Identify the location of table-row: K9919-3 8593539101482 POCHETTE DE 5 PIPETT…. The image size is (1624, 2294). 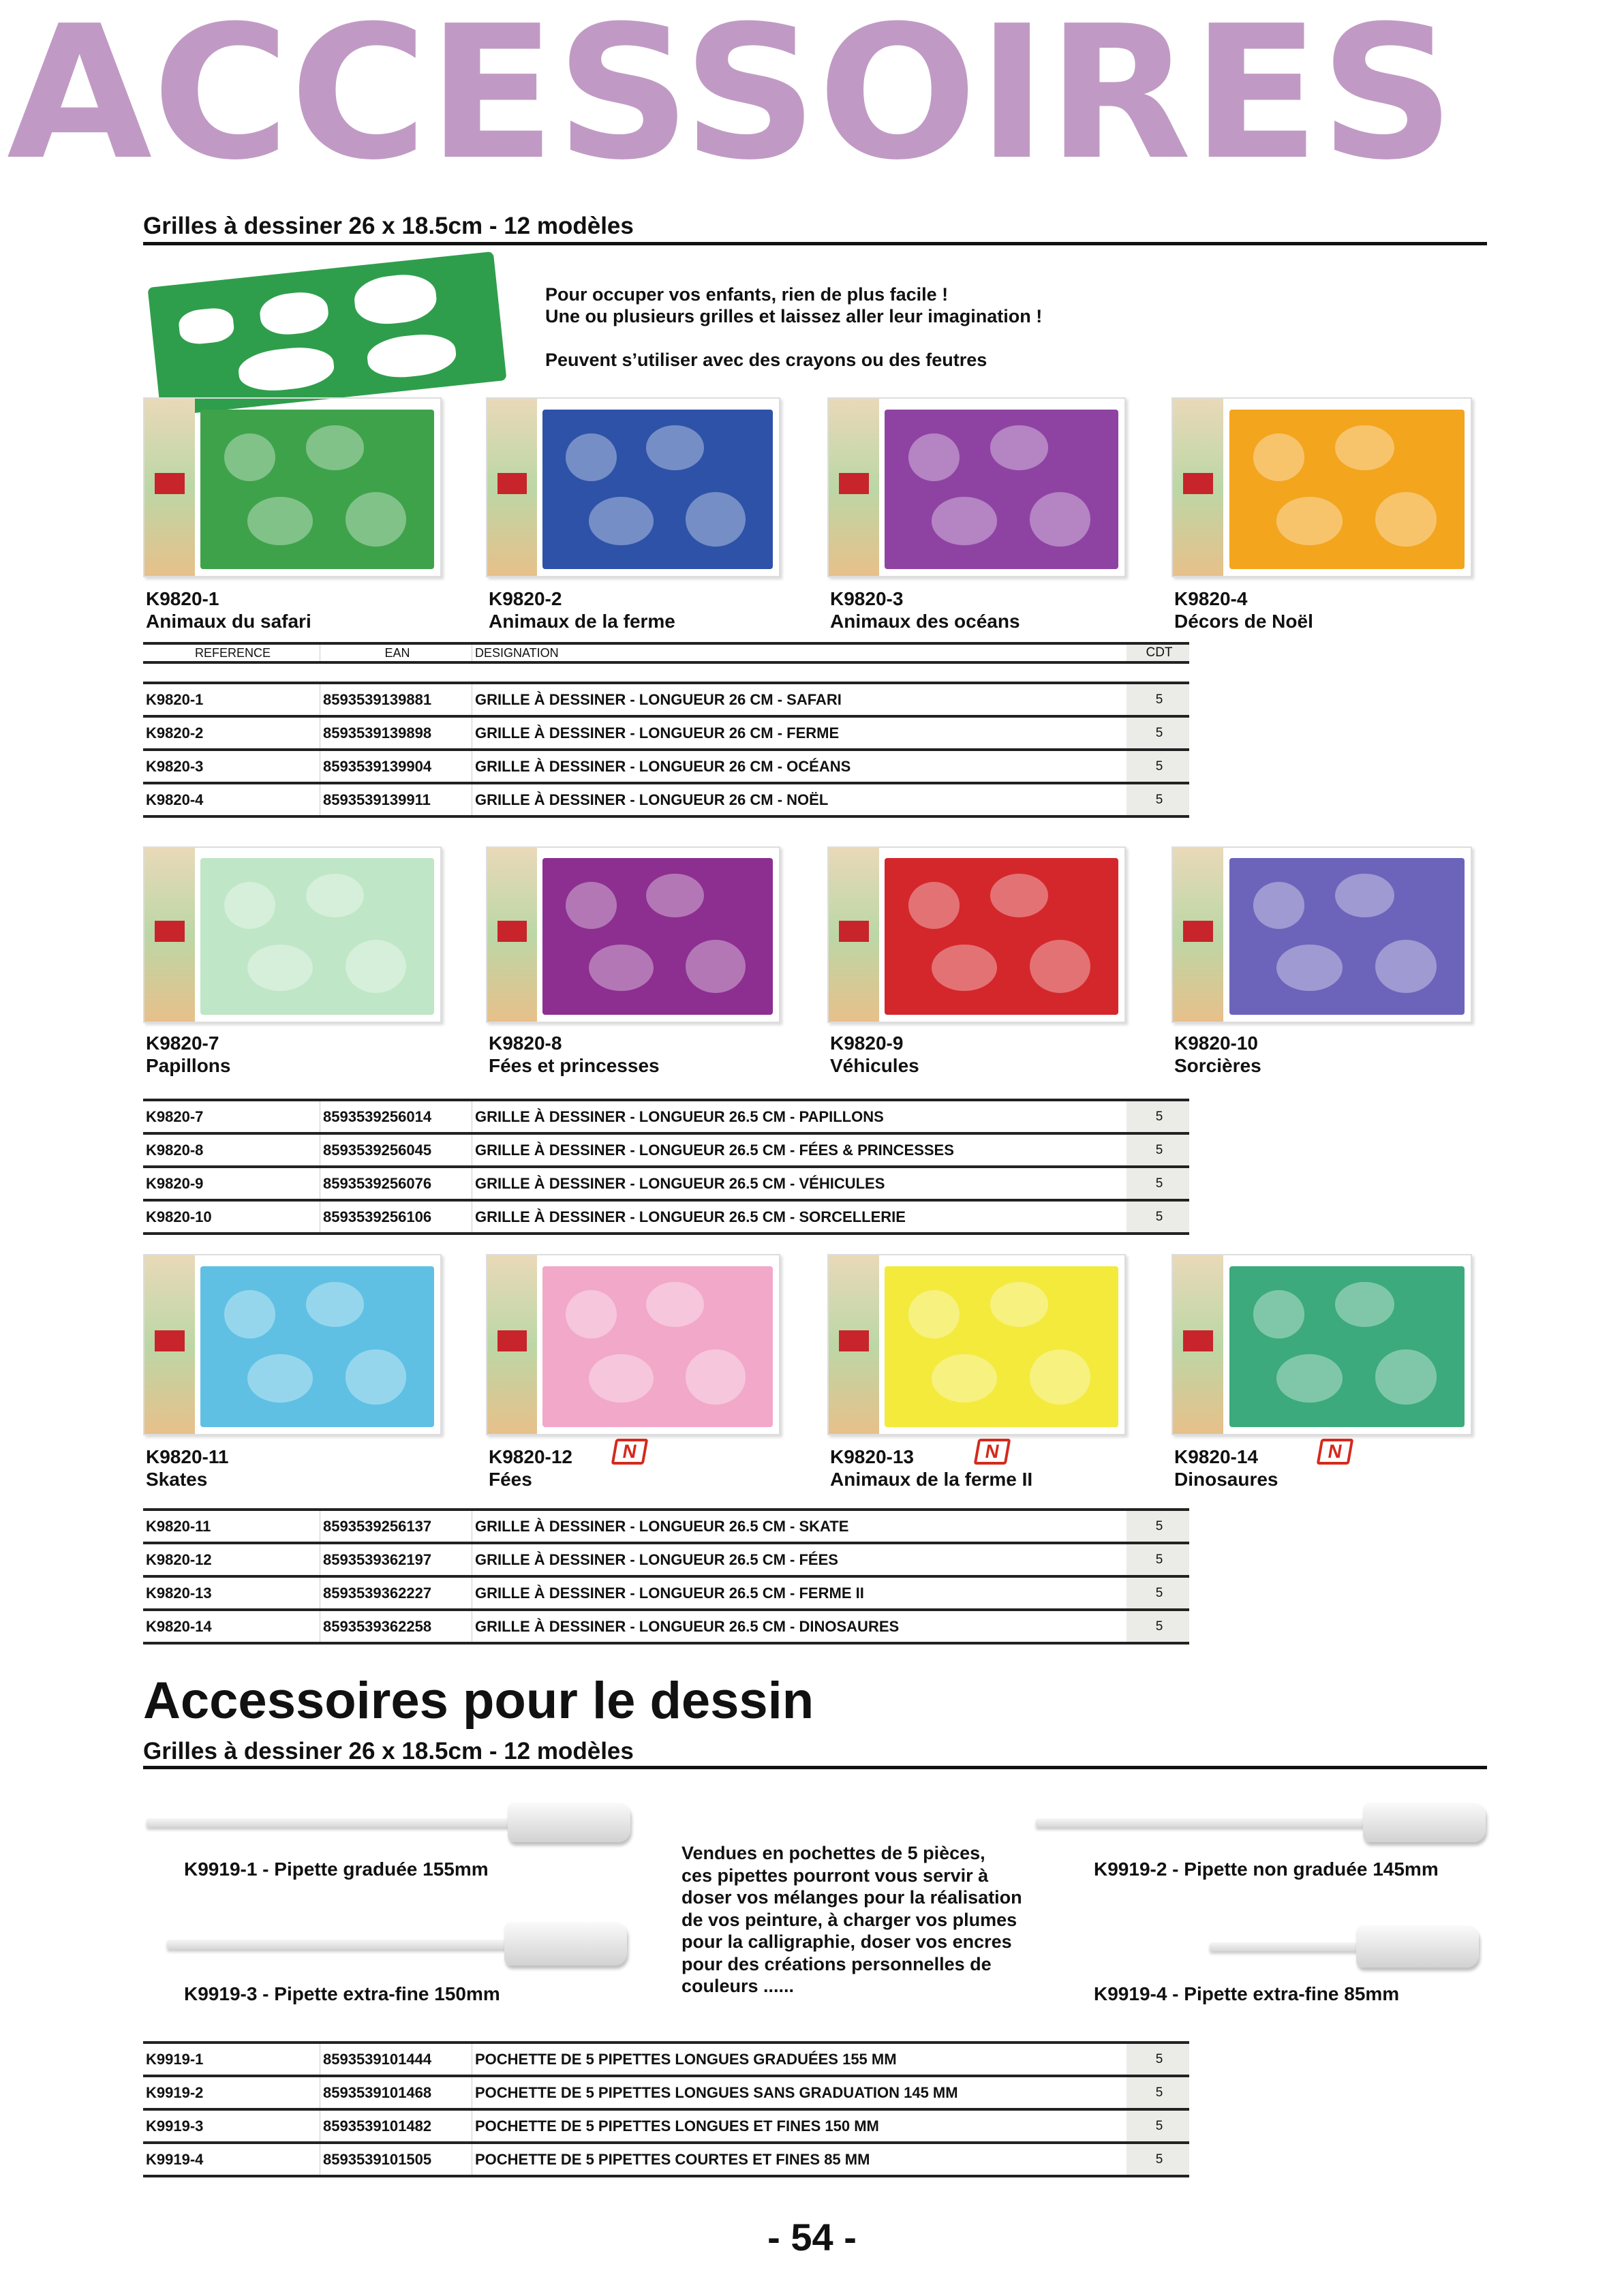
(666, 2126).